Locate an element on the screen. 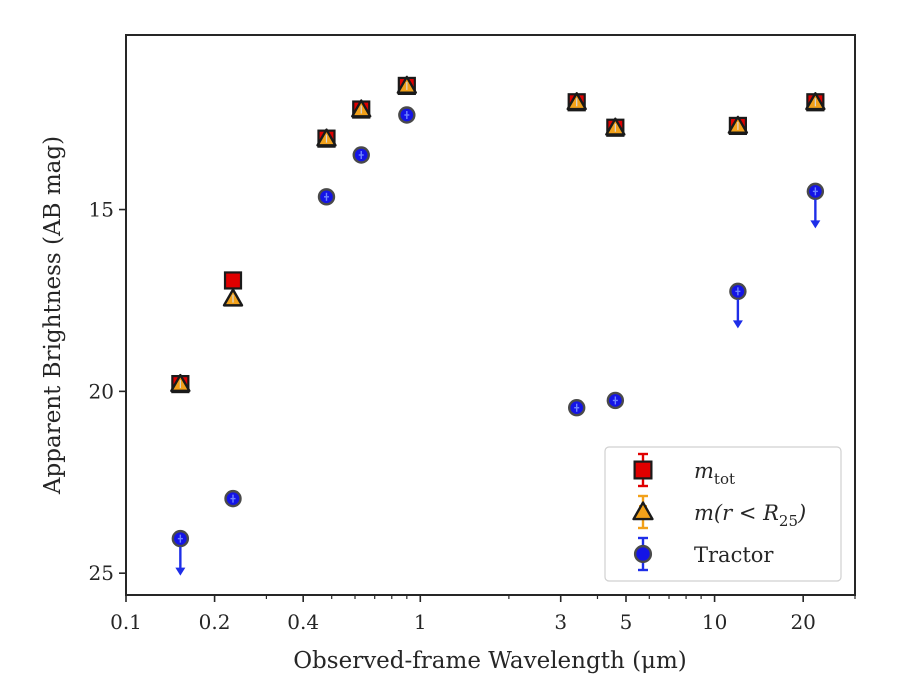 Image resolution: width=900 pixels, height=700 pixels. x-tick-label: 5 is located at coordinates (626, 622).